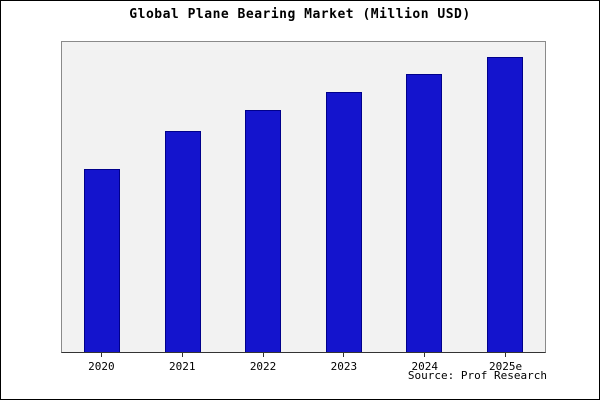 The height and width of the screenshot is (400, 600). I want to click on x-tick-slot: 2023, so click(344, 363).